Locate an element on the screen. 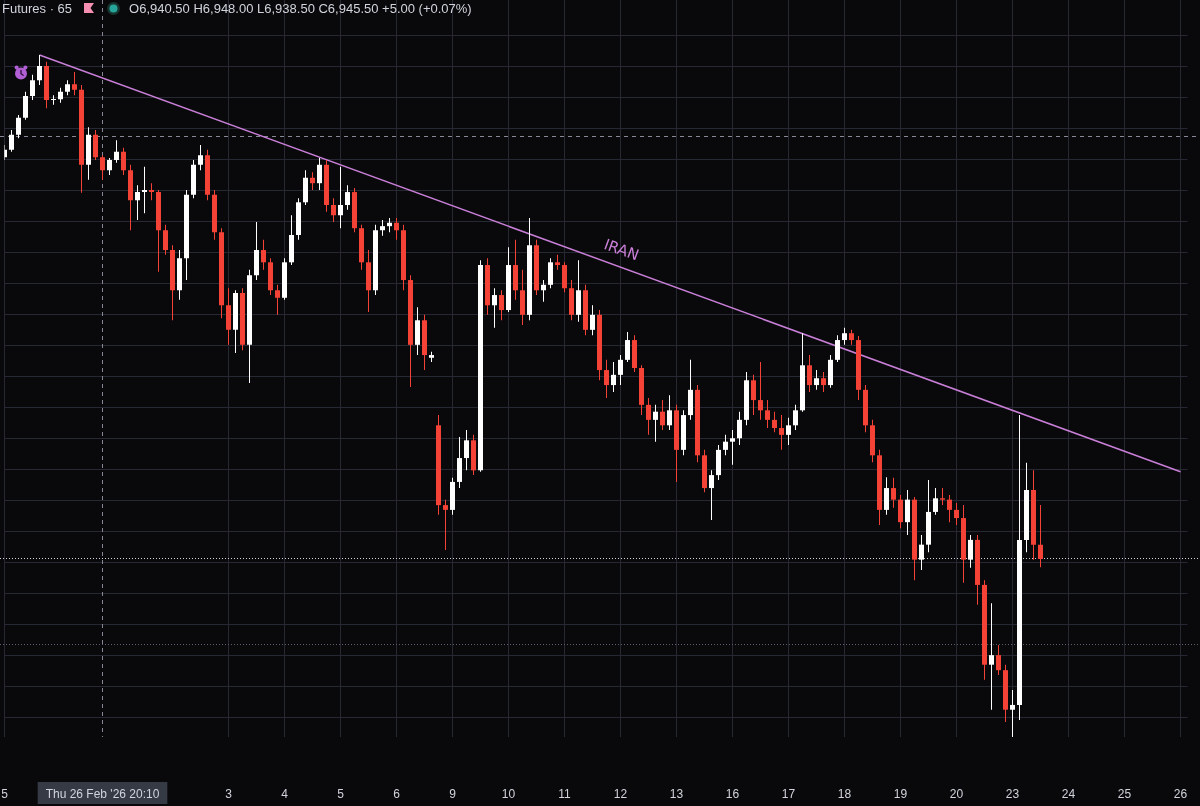 This screenshot has height=806, width=1200. text: IRAN is located at coordinates (621, 250).